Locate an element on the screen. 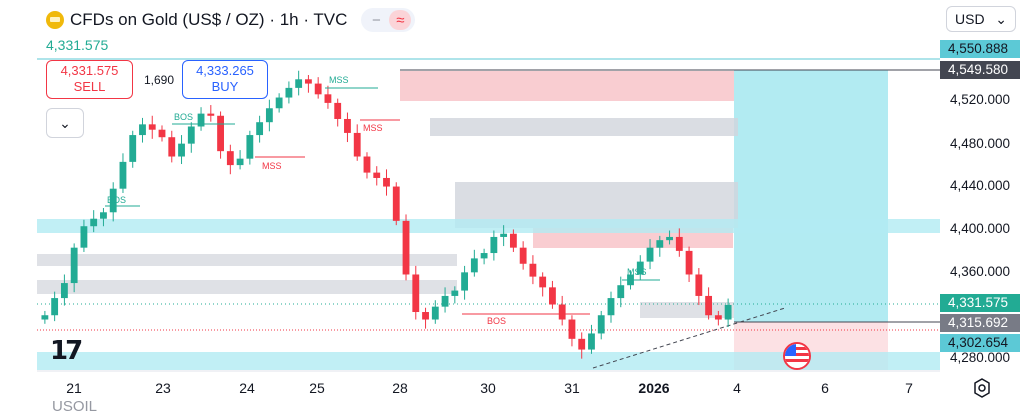 The image size is (1024, 416). settings-icon is located at coordinates (982, 388).